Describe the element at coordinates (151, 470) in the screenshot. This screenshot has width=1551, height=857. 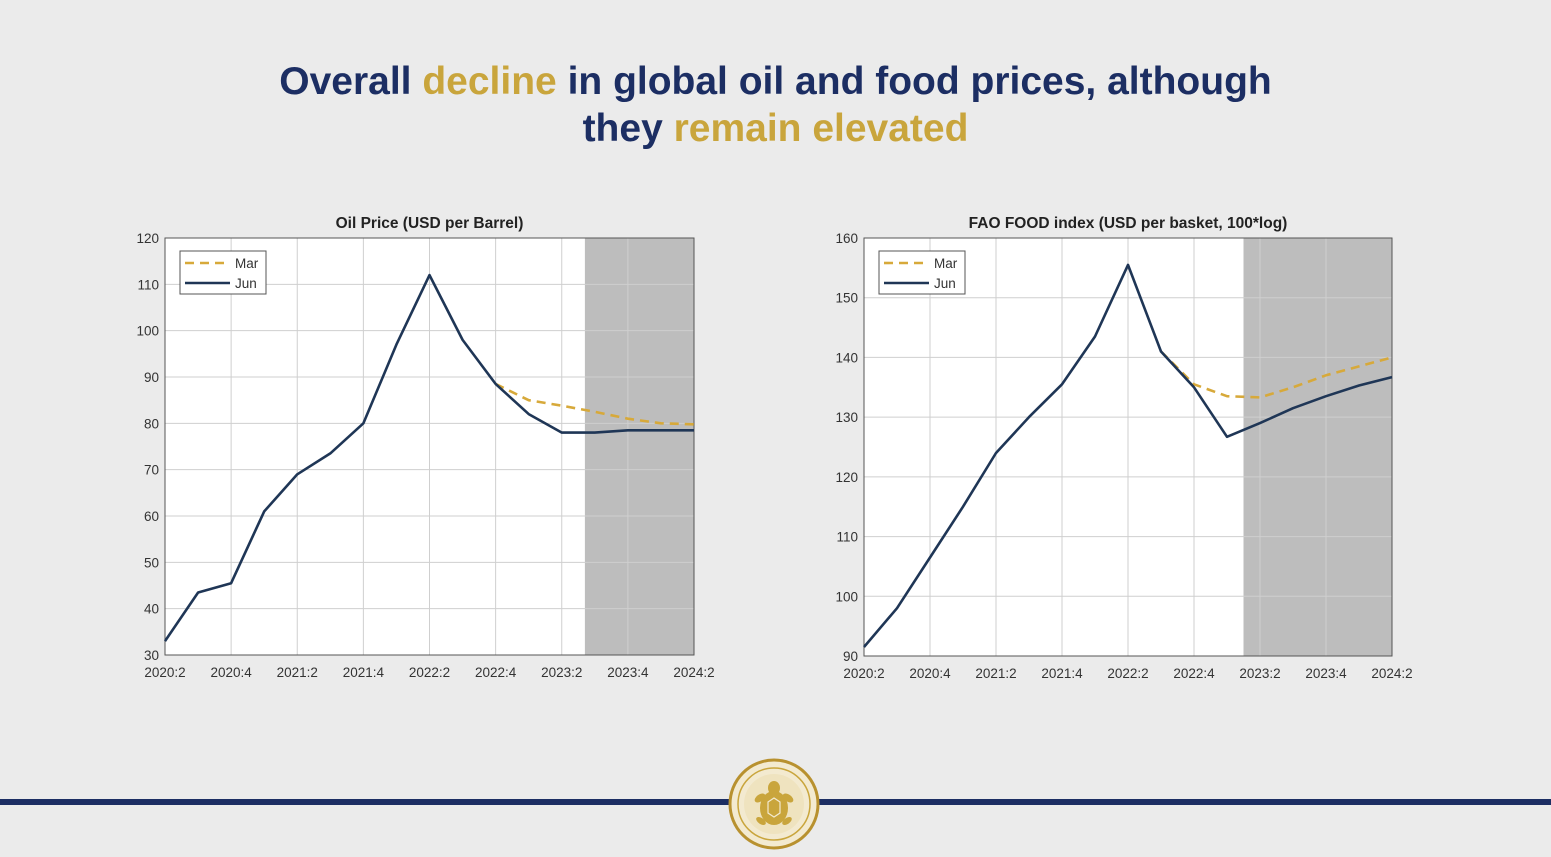
I see `y-tick-label: 70` at that location.